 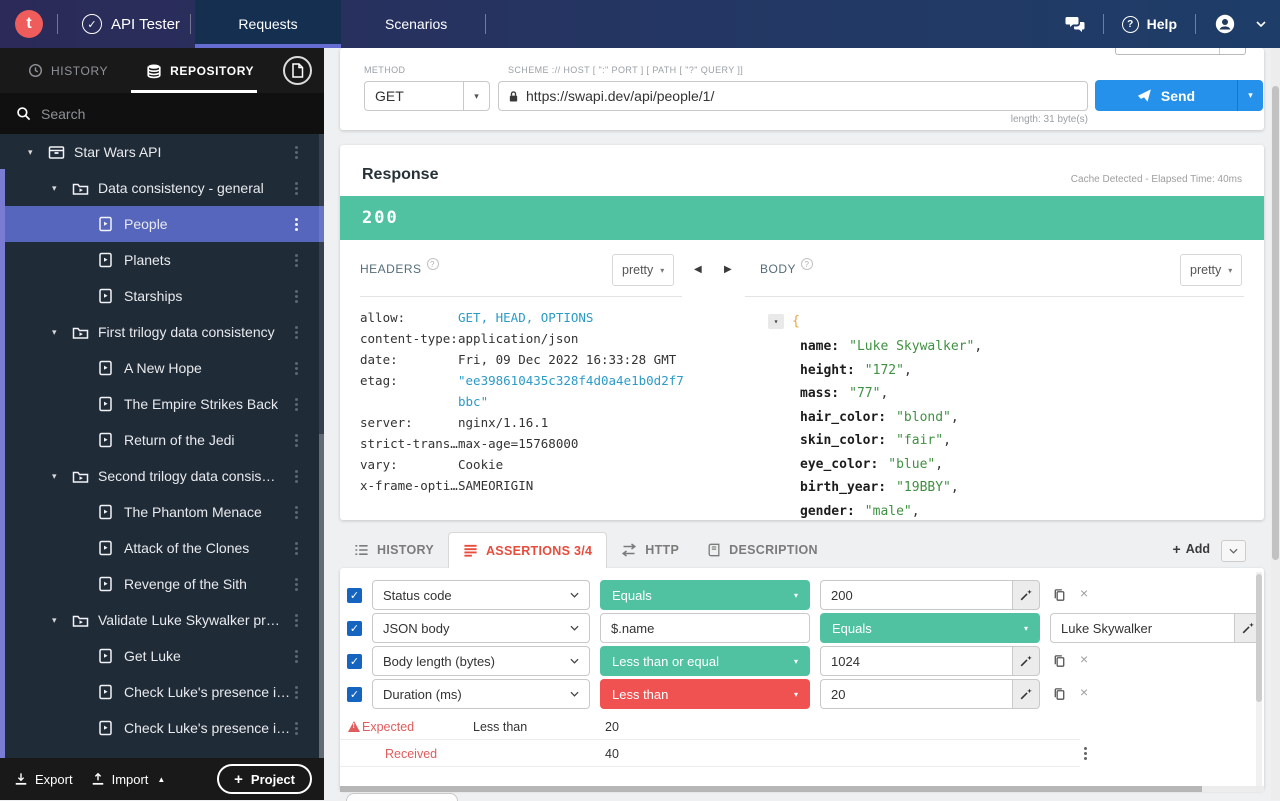 What do you see at coordinates (916, 595) in the screenshot?
I see `assertion-value-input: 200` at bounding box center [916, 595].